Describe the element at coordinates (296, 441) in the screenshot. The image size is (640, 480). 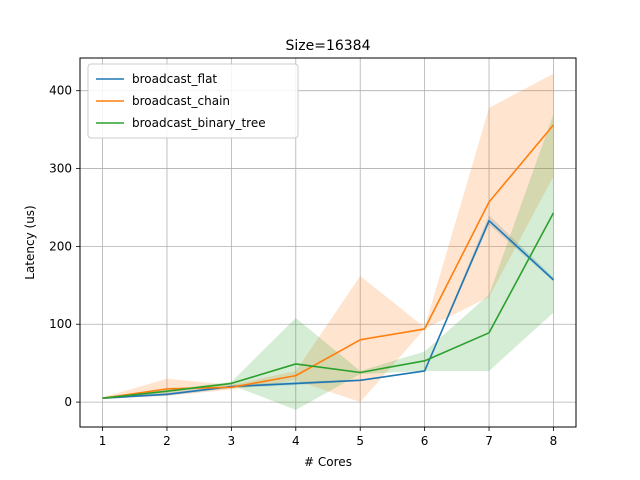
I see `x-tick-label: 4` at that location.